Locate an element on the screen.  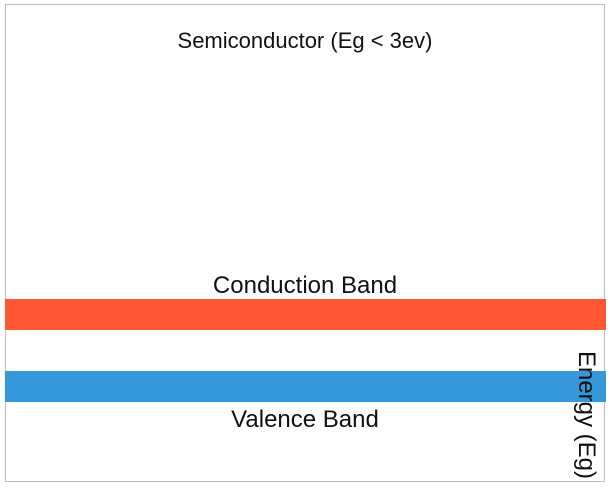
valence-band-label: Valence Band is located at coordinates (305, 419).